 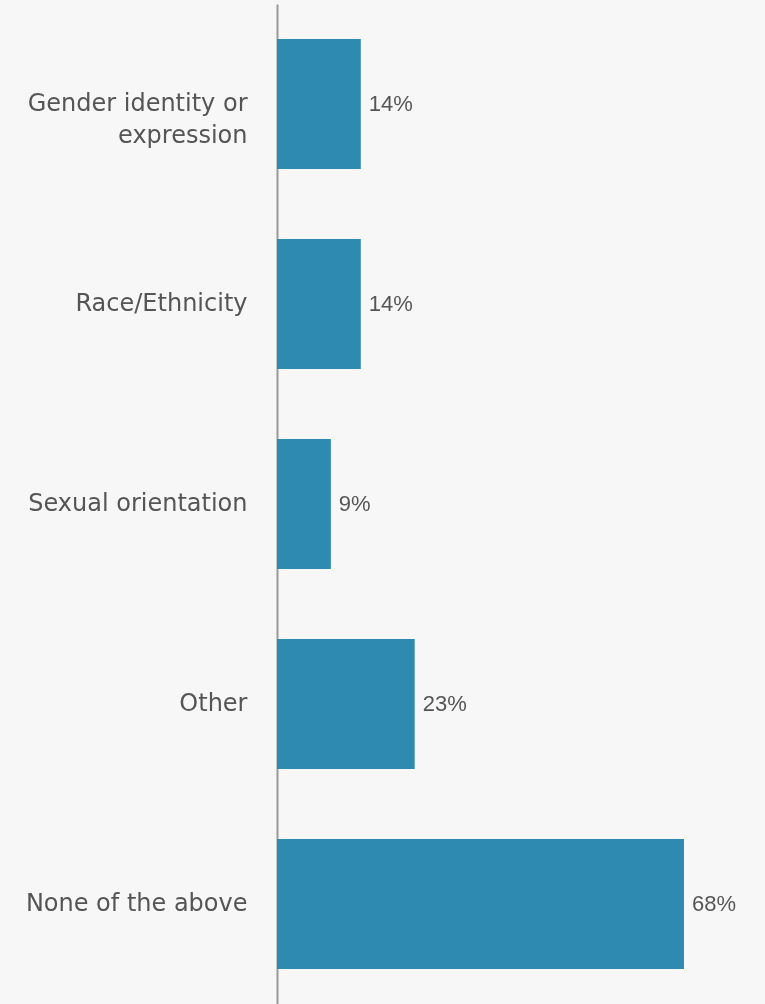 What do you see at coordinates (138, 503) in the screenshot?
I see `y-tick-label: Sexual orientation` at bounding box center [138, 503].